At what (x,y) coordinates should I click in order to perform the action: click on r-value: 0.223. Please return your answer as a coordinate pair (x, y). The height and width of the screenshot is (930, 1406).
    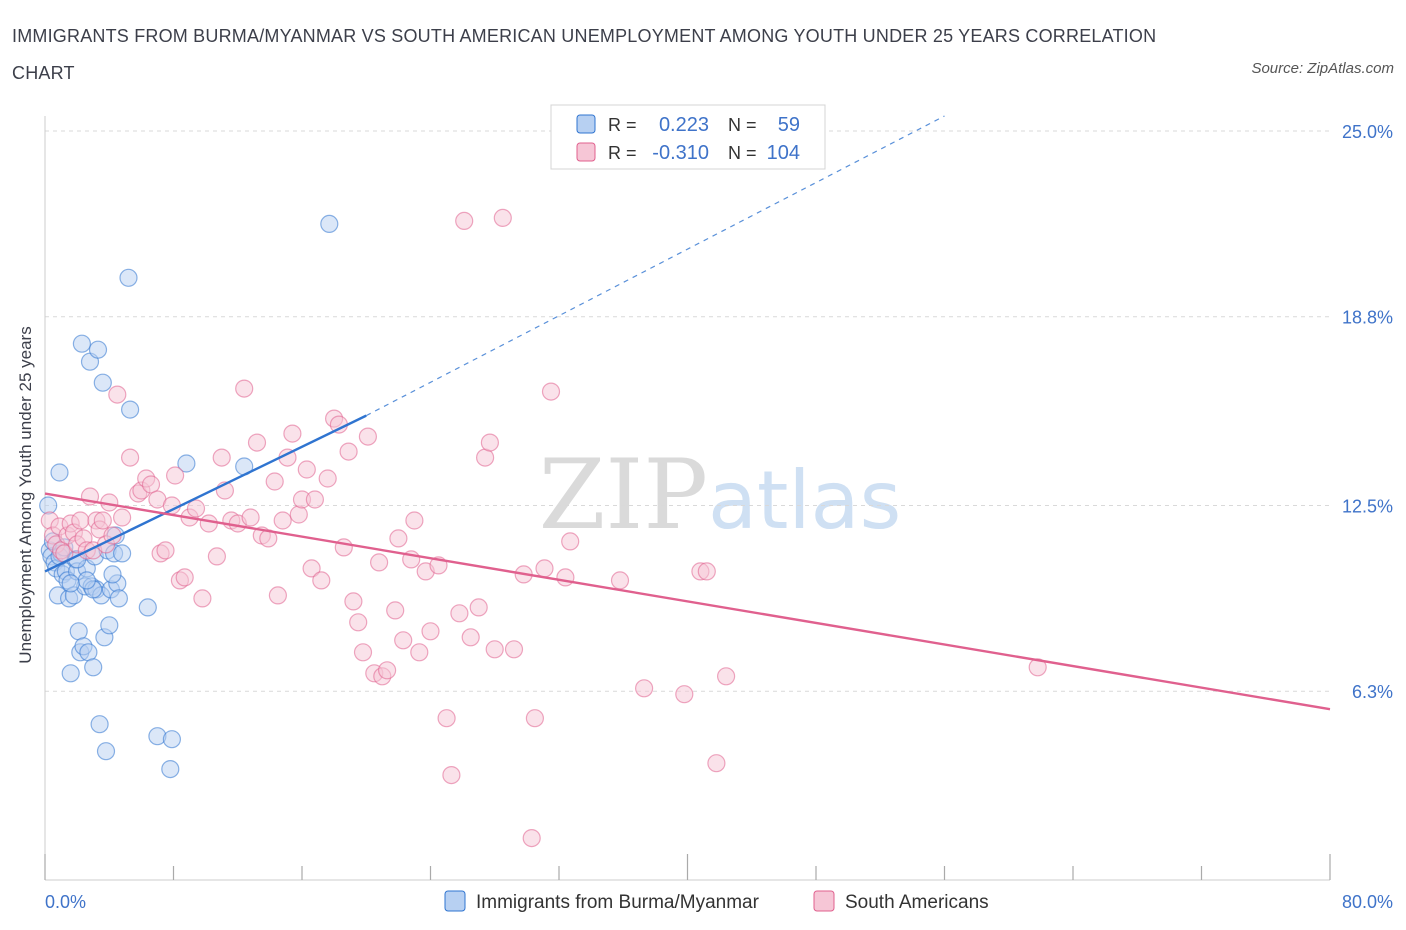
    Looking at the image, I should click on (684, 125).